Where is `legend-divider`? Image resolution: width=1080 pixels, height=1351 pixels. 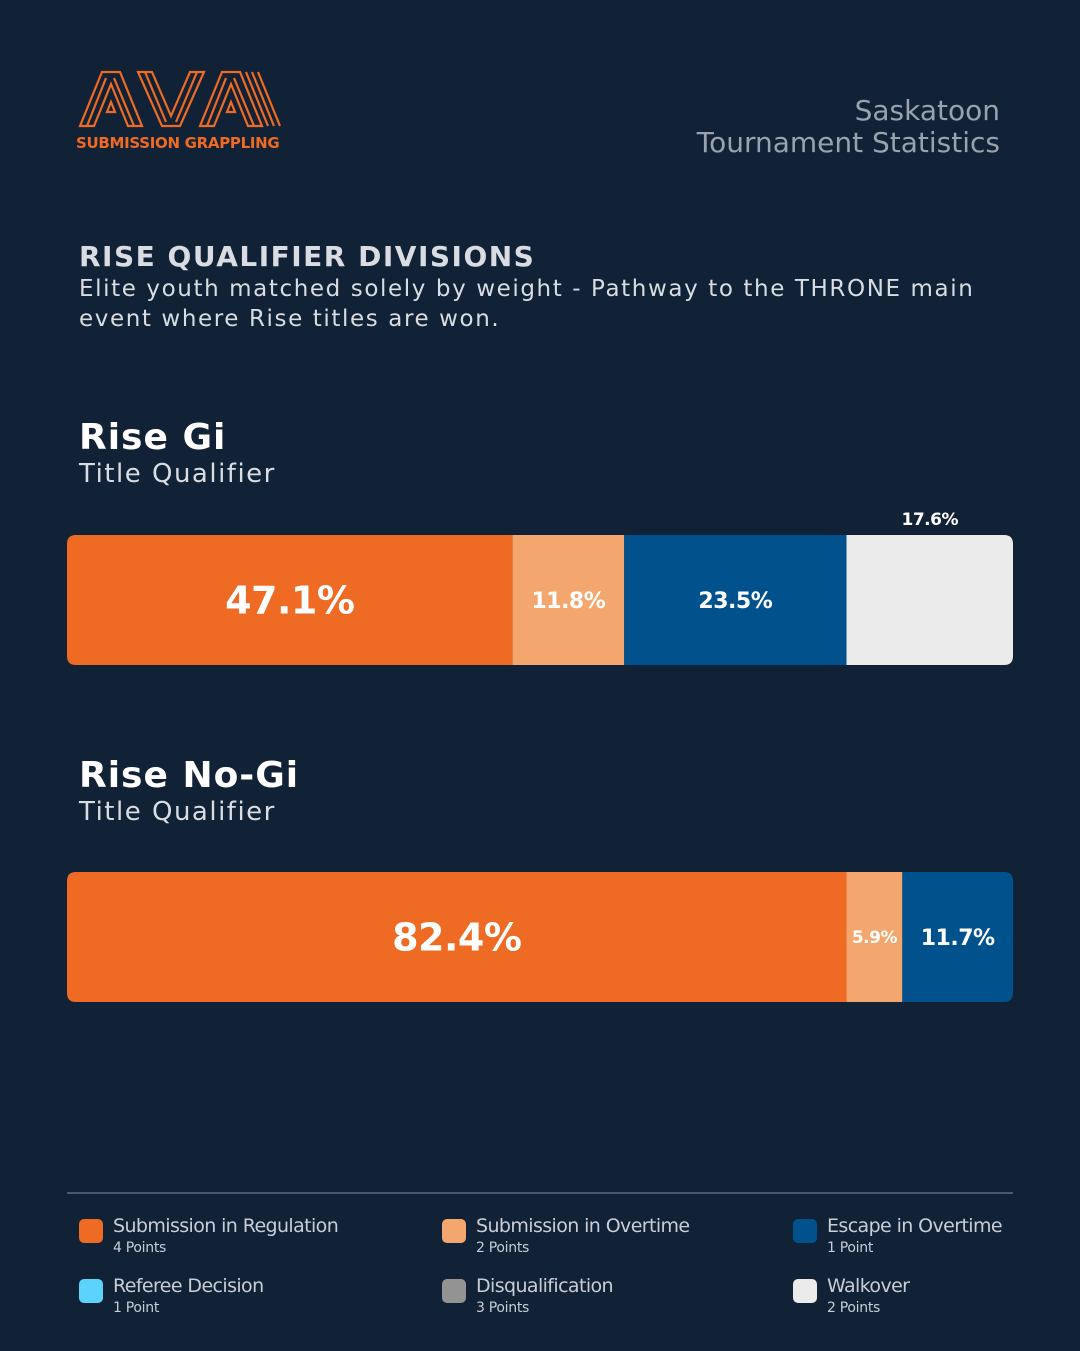
legend-divider is located at coordinates (540, 1193).